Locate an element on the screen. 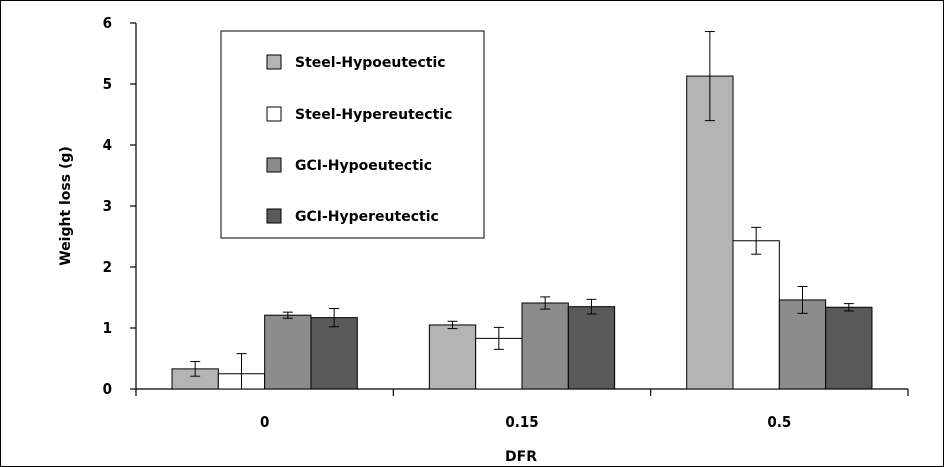  y-axis-title: Weight loss (g) is located at coordinates (66, 206).